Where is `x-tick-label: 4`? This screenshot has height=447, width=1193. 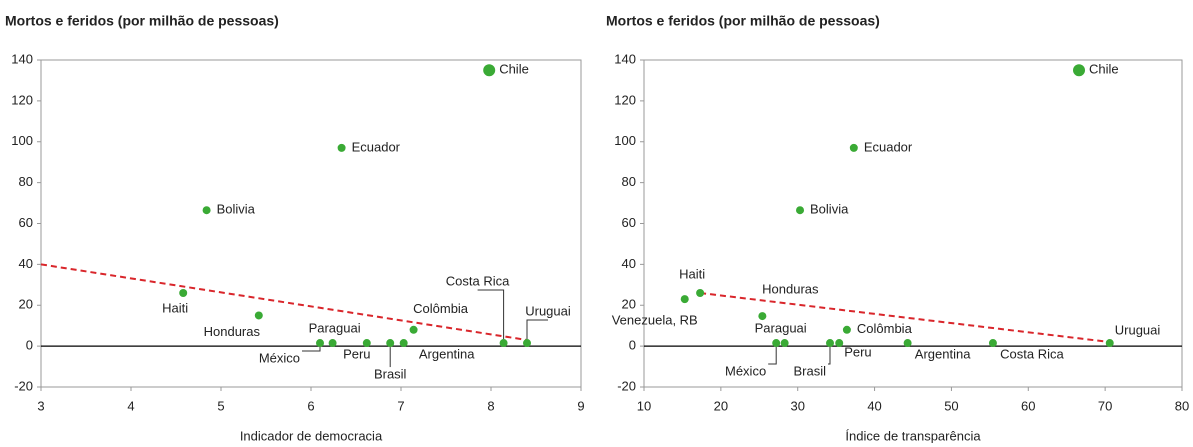
x-tick-label: 4 is located at coordinates (130, 405).